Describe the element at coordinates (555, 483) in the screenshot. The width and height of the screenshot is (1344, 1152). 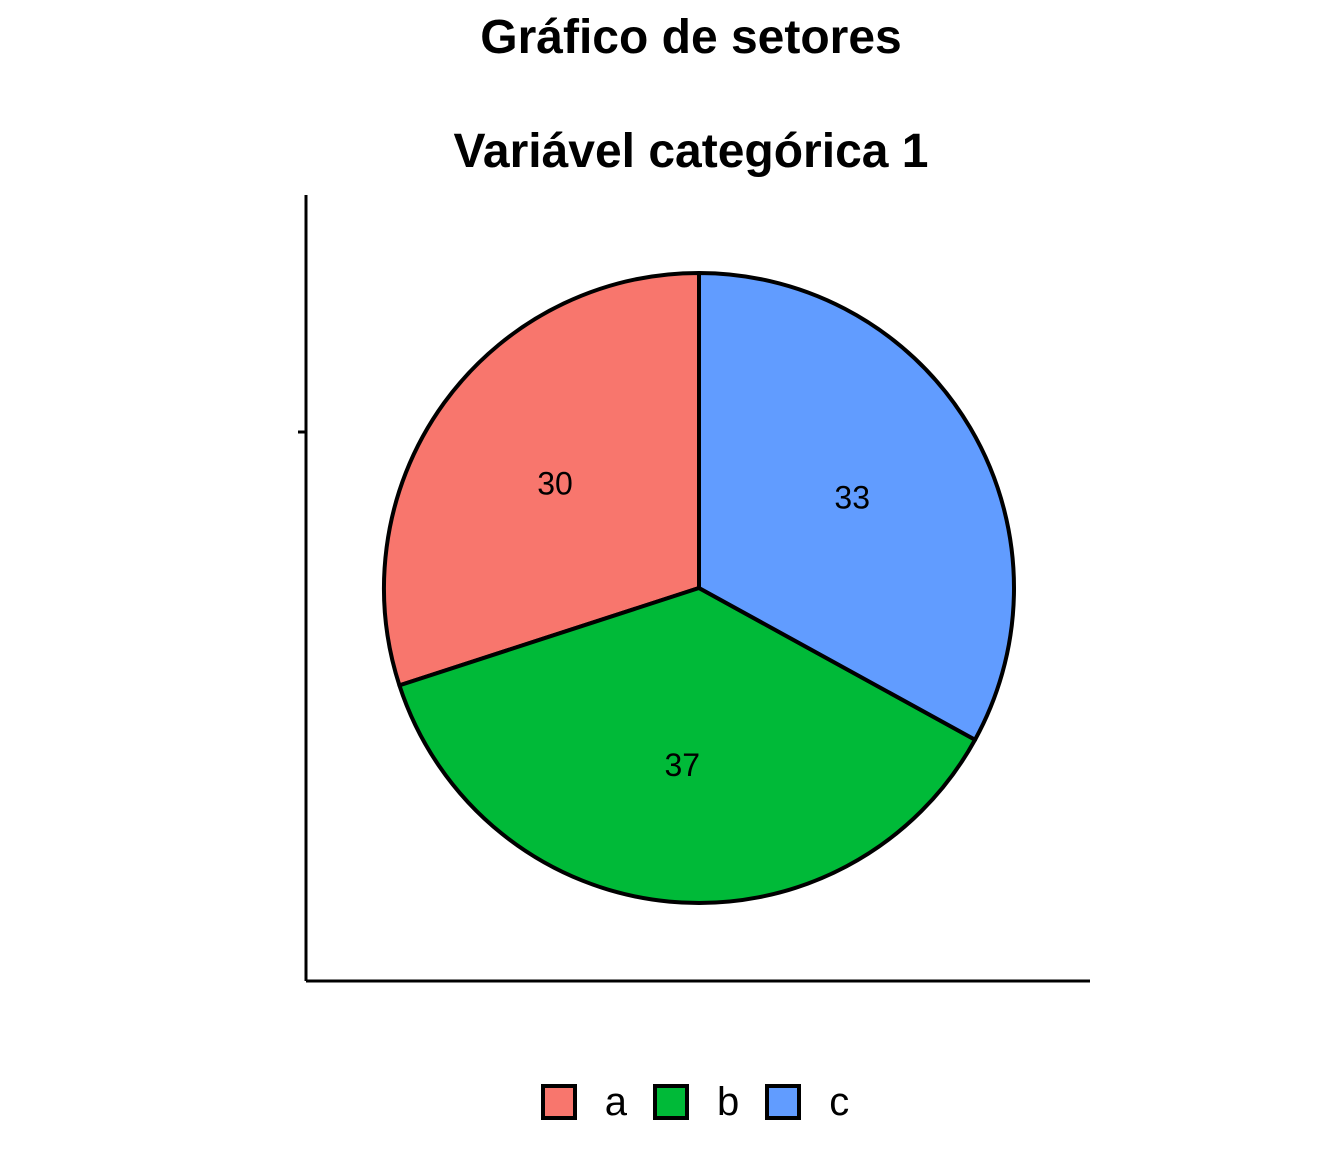
I see `slice-label-a: 30` at that location.